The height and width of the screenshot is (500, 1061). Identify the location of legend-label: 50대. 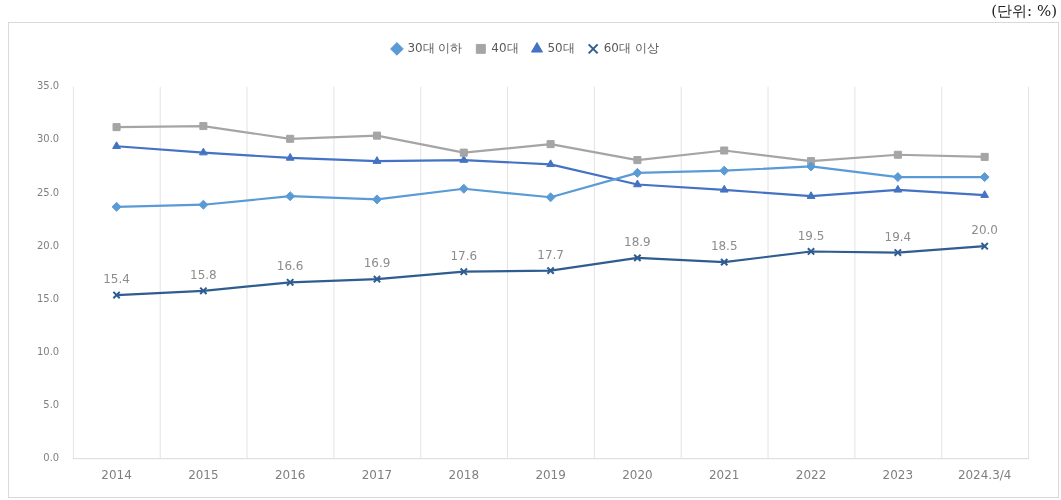
(561, 48).